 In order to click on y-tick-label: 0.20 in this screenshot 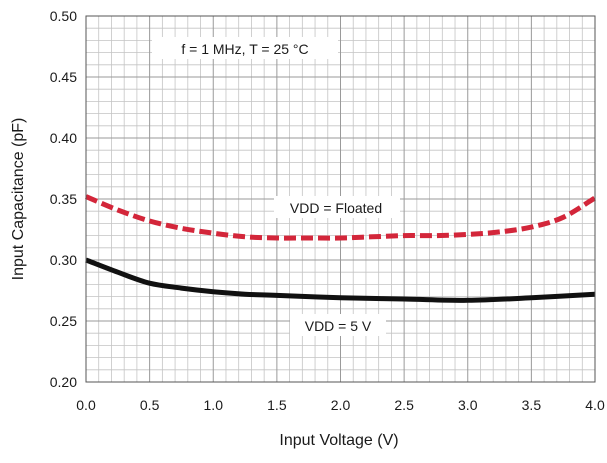, I will do `click(63, 382)`.